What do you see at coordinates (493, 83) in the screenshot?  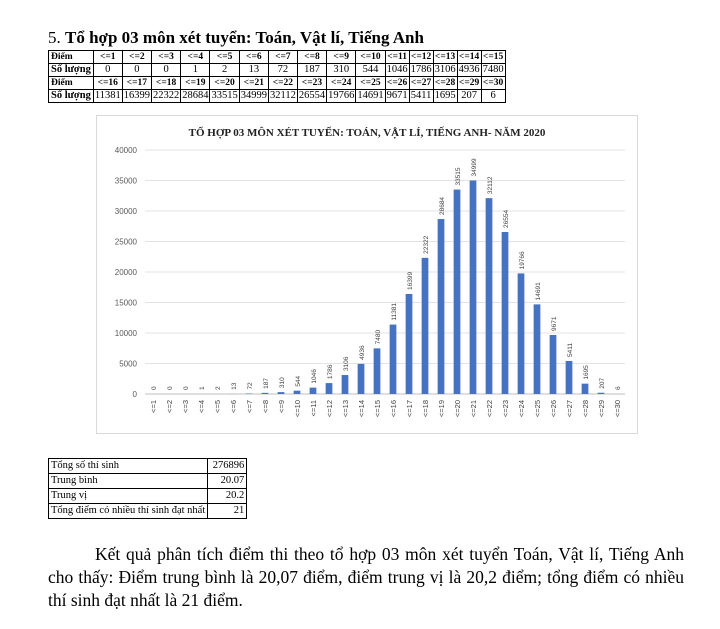 I see `score-table-cell: <=30` at bounding box center [493, 83].